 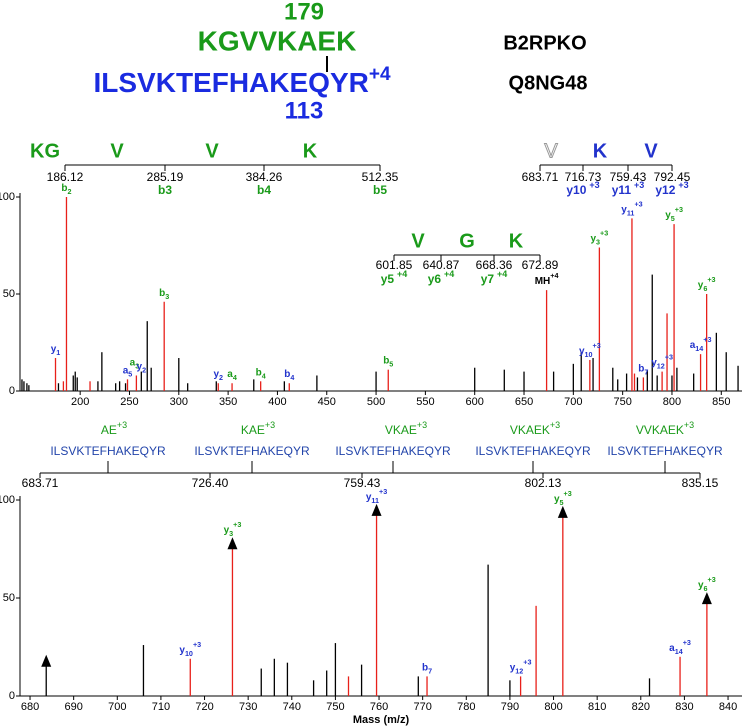 I want to click on x-tick-label: 500, so click(x=376, y=402).